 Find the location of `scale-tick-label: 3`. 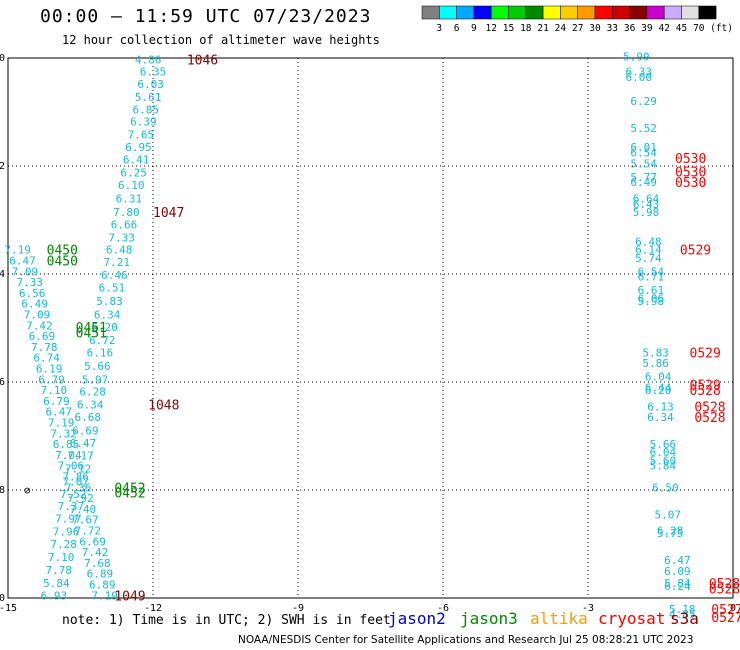

scale-tick-label: 3 is located at coordinates (439, 28).